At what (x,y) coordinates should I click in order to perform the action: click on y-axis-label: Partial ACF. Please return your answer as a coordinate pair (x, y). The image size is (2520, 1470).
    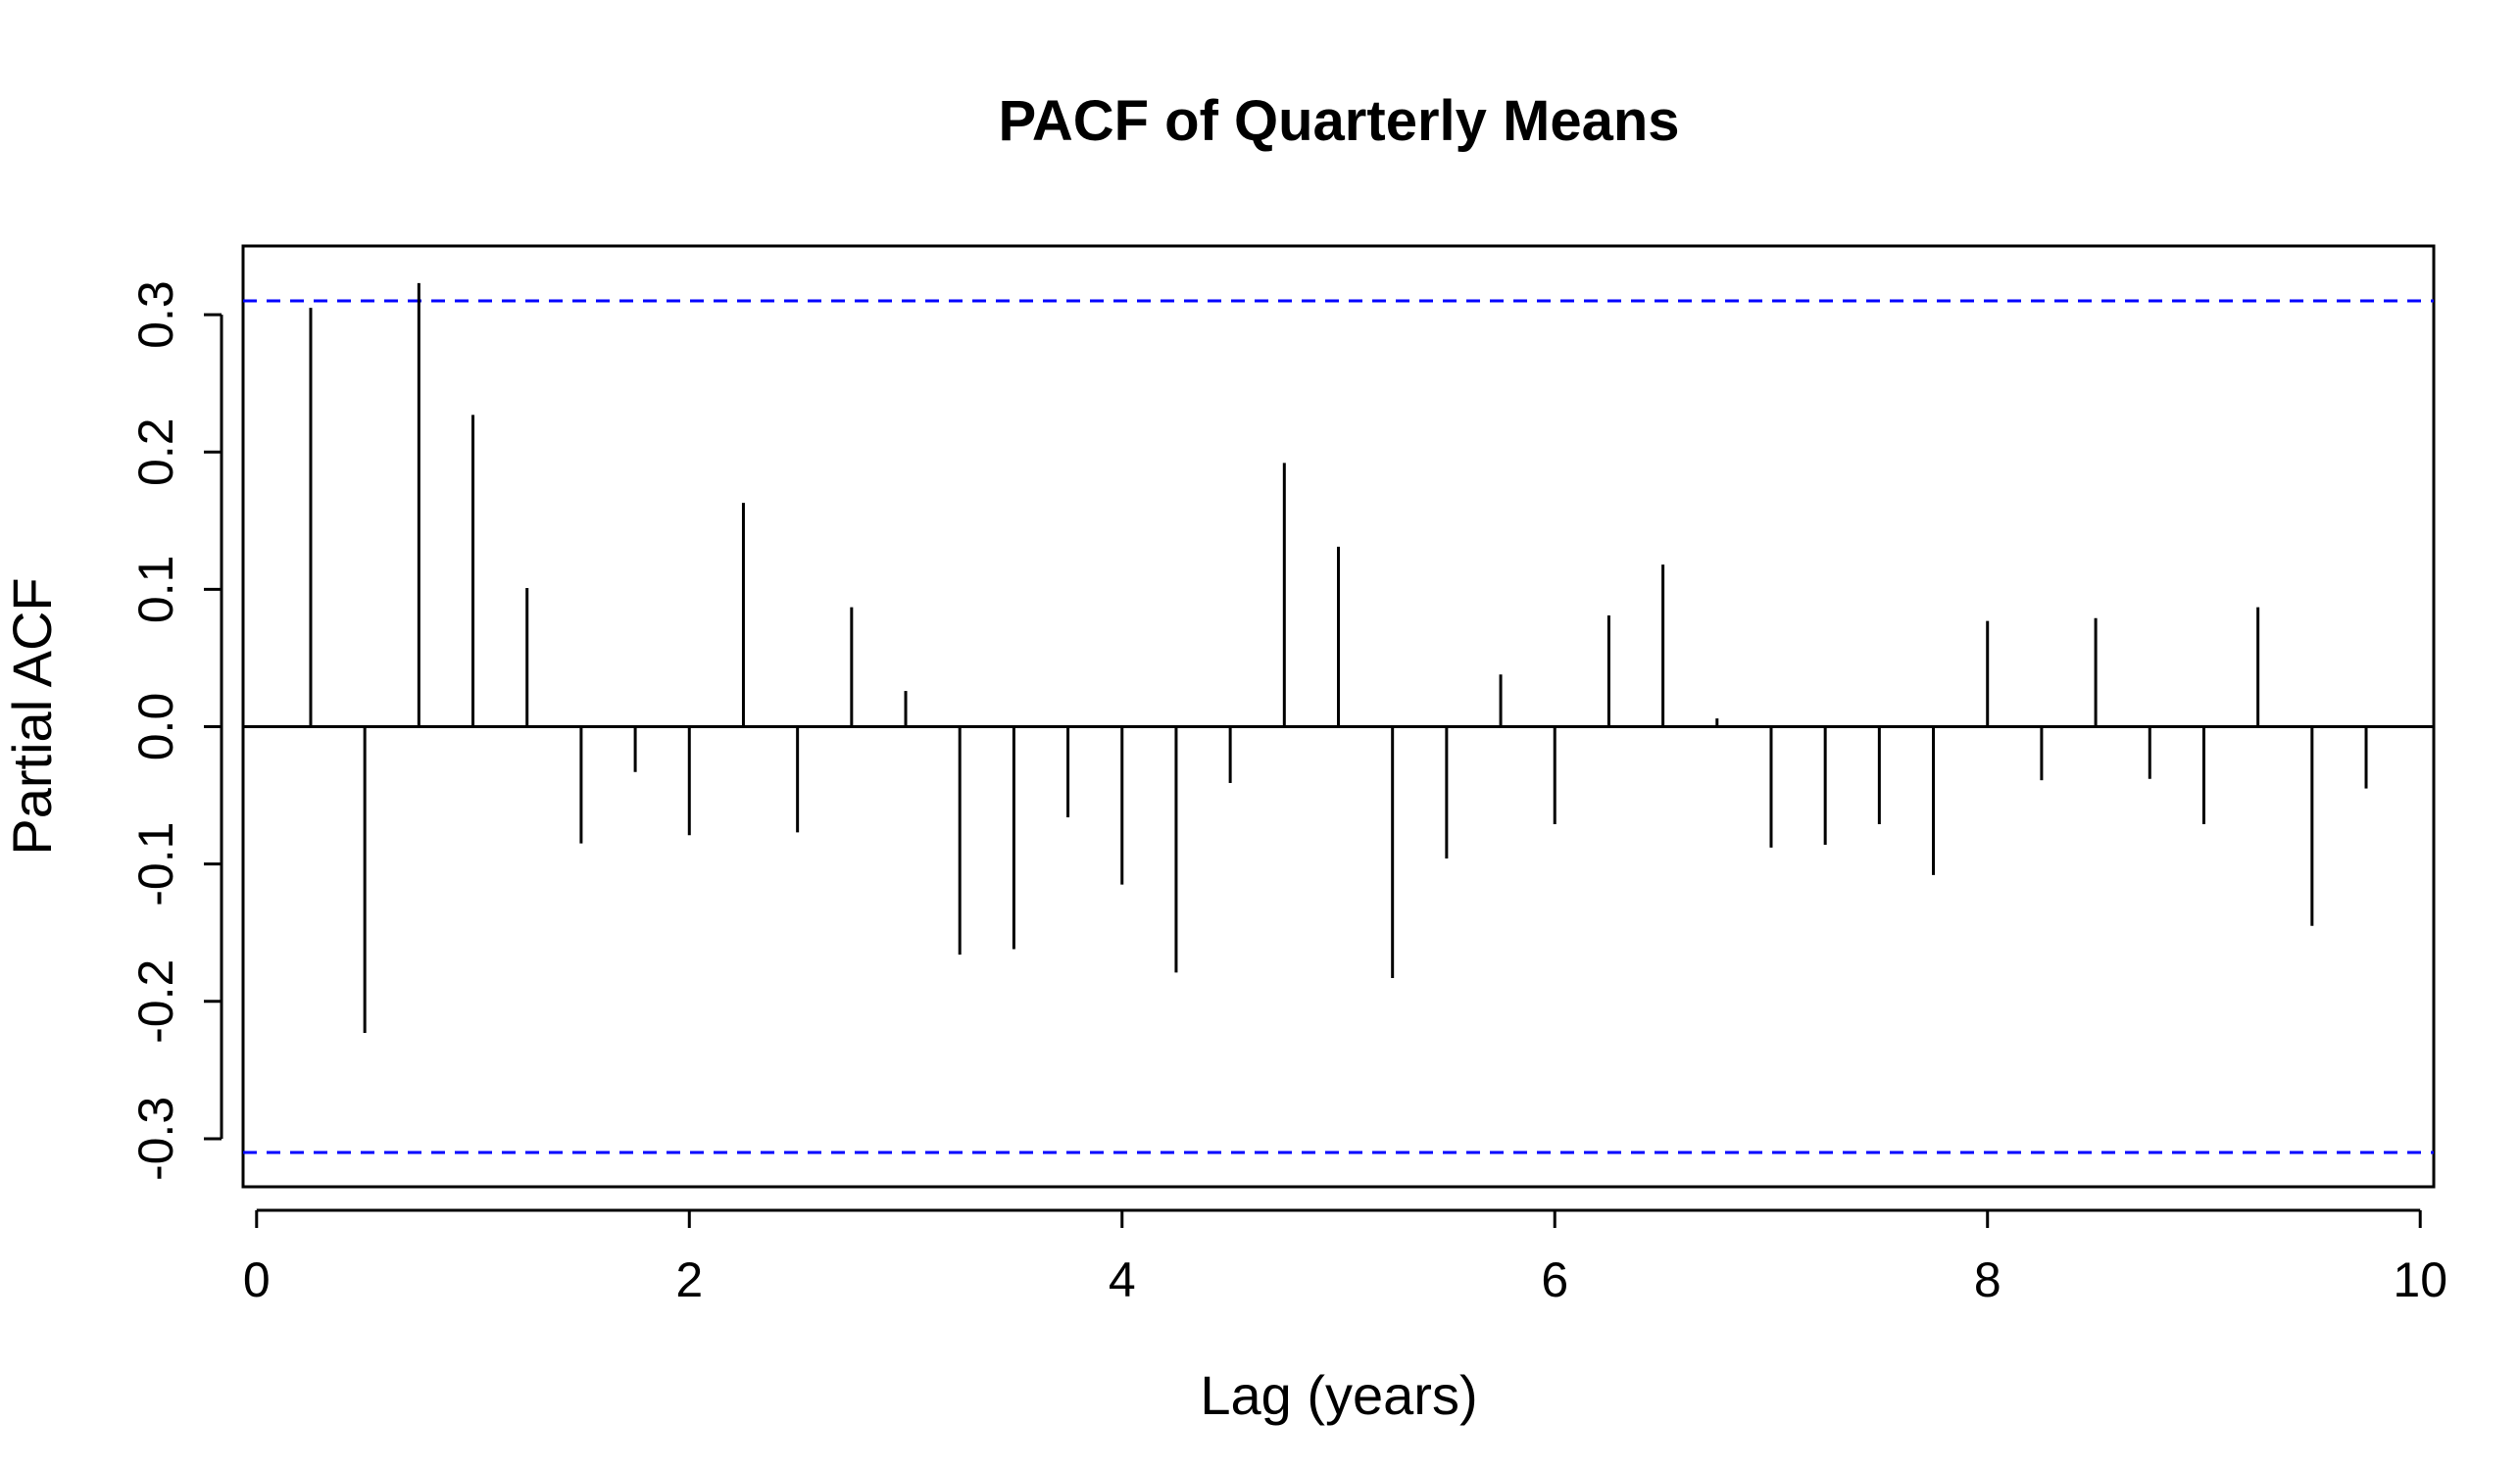
    Looking at the image, I should click on (32, 716).